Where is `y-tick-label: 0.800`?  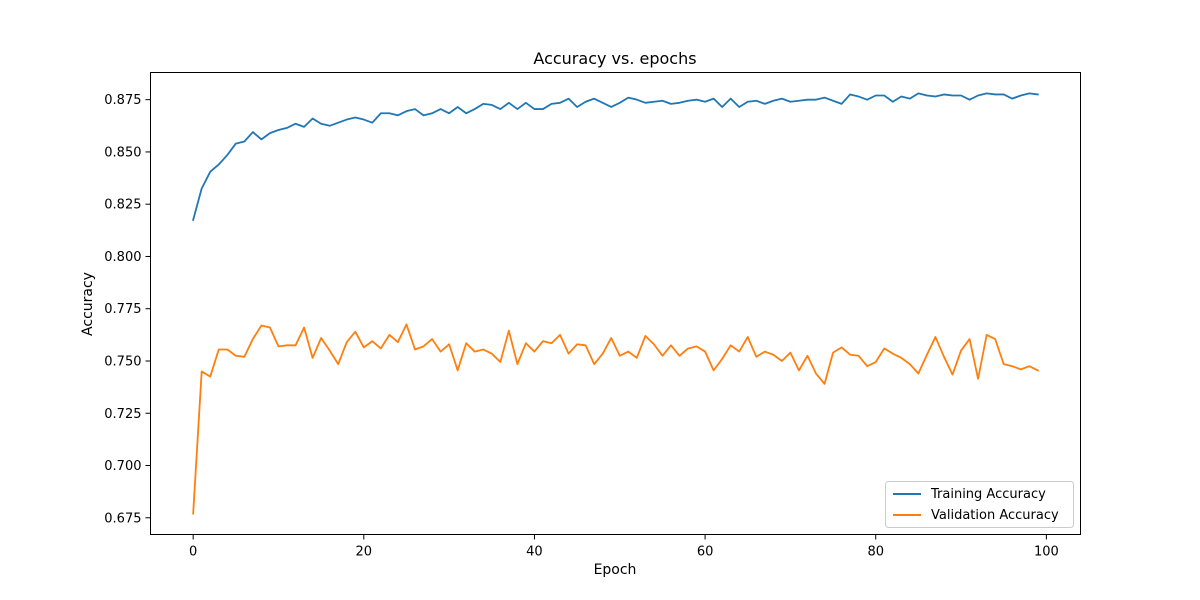 y-tick-label: 0.800 is located at coordinates (122, 257).